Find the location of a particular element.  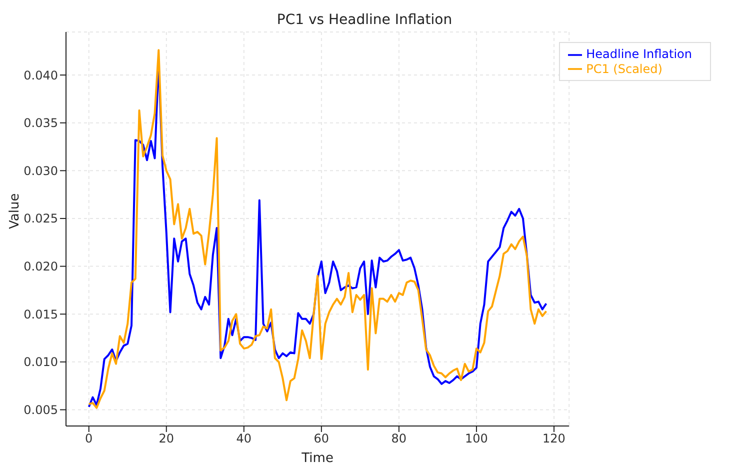

x-tick-label: 60 is located at coordinates (322, 439).